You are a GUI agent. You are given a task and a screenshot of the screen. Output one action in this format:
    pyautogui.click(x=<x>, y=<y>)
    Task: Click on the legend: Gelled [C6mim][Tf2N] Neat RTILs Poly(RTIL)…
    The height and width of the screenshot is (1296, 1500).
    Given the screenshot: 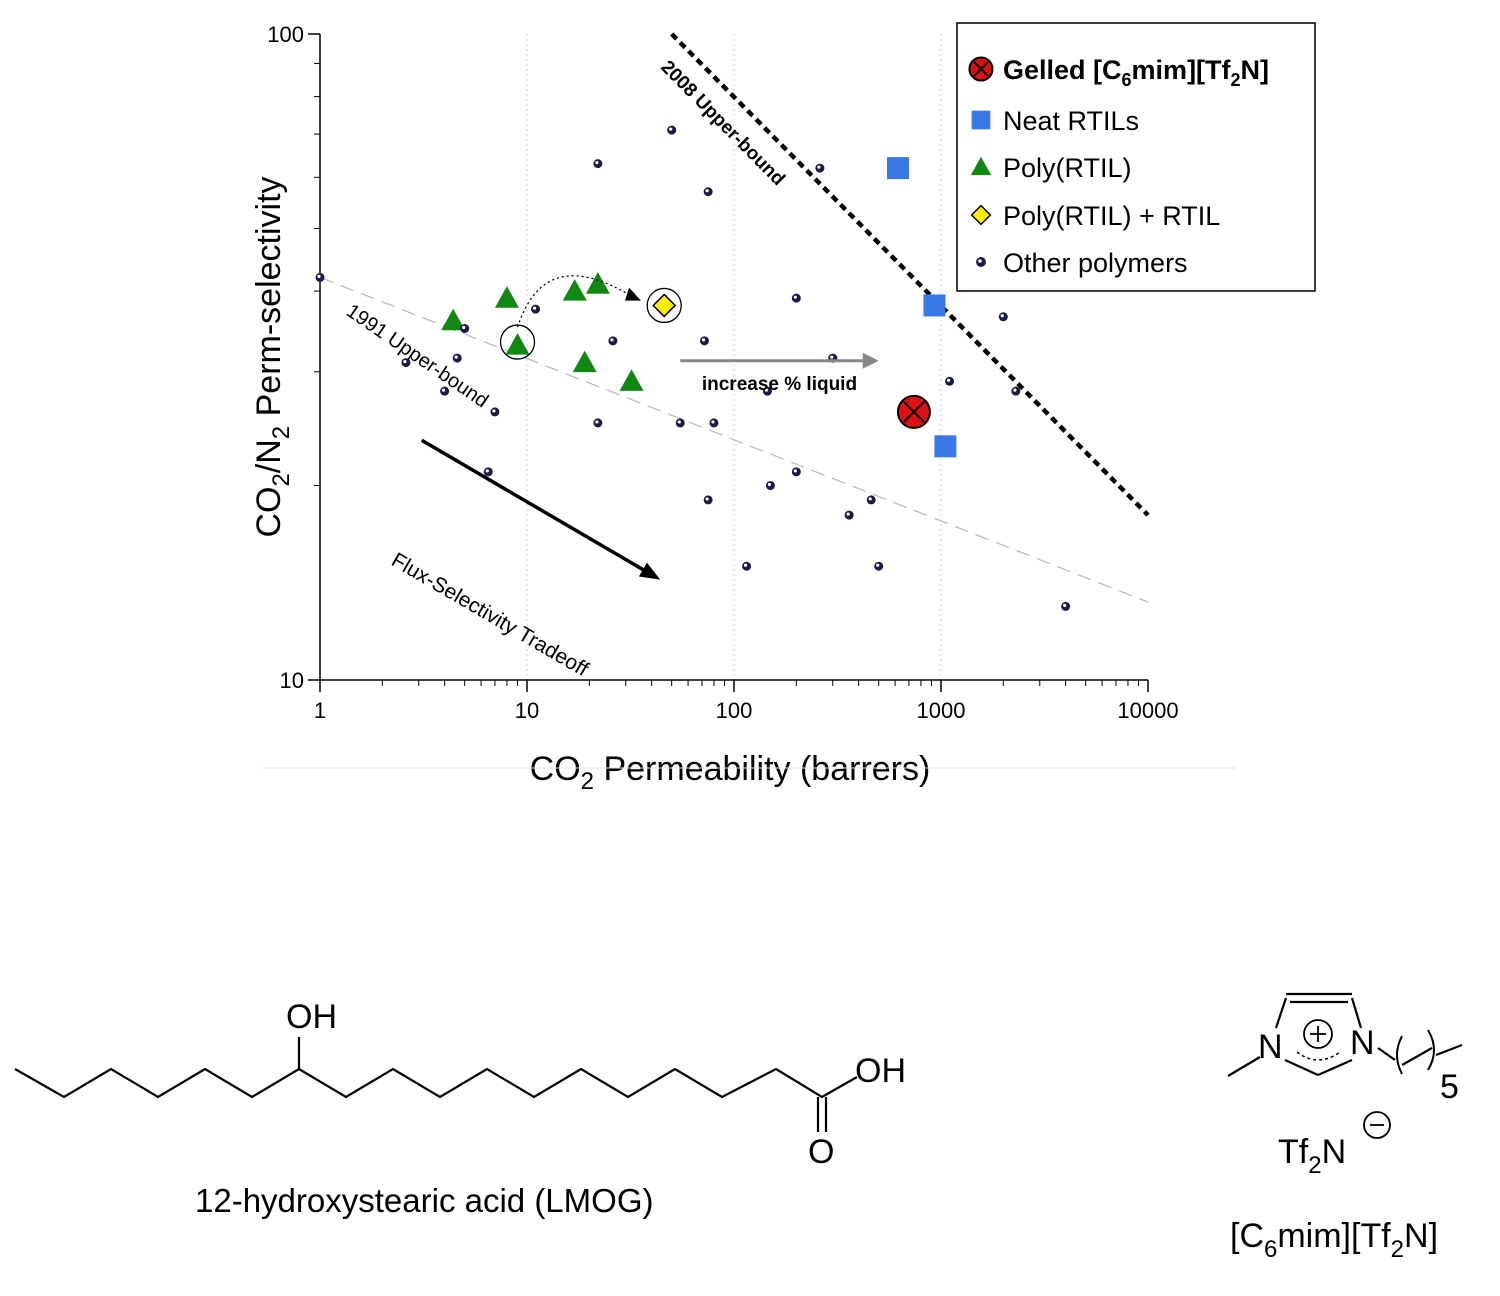 What is the action you would take?
    pyautogui.click(x=1136, y=157)
    